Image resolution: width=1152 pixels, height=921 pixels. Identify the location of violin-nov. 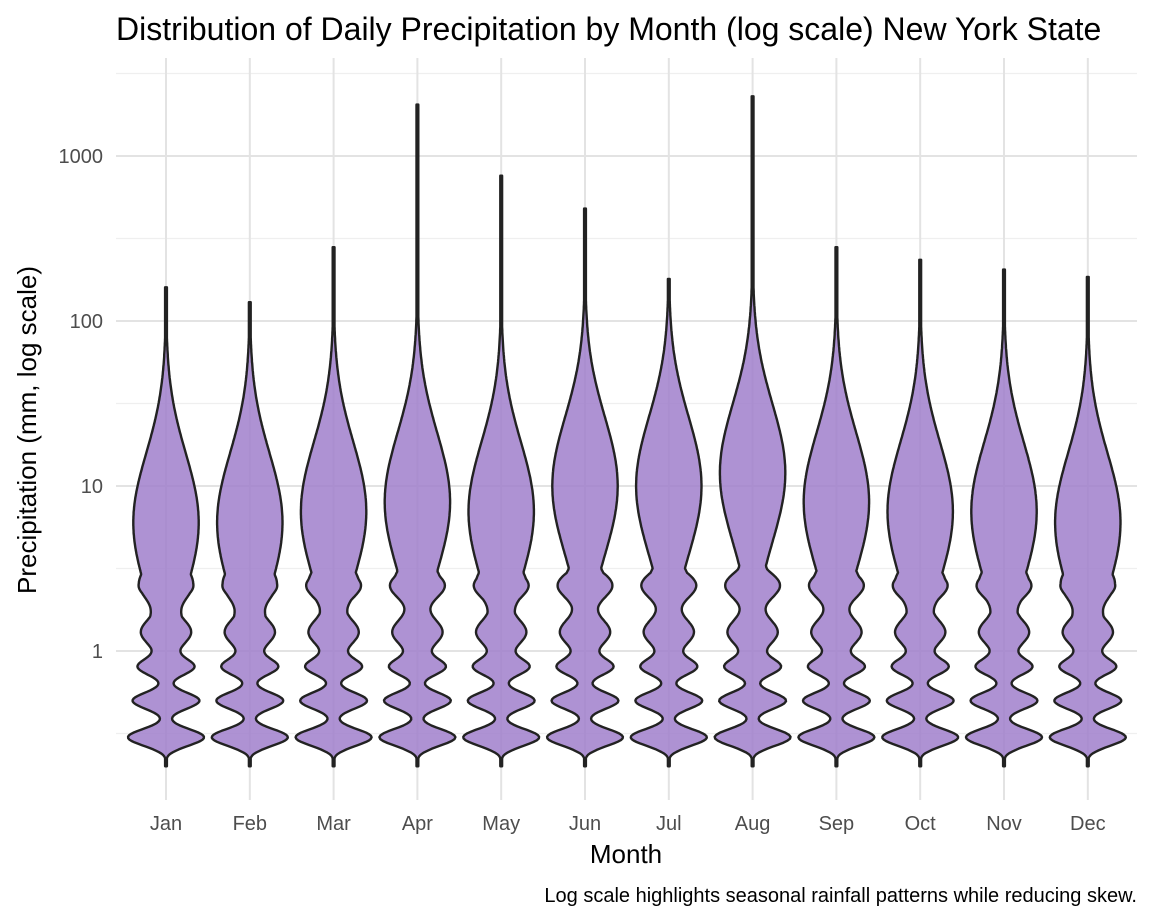
(1004, 518).